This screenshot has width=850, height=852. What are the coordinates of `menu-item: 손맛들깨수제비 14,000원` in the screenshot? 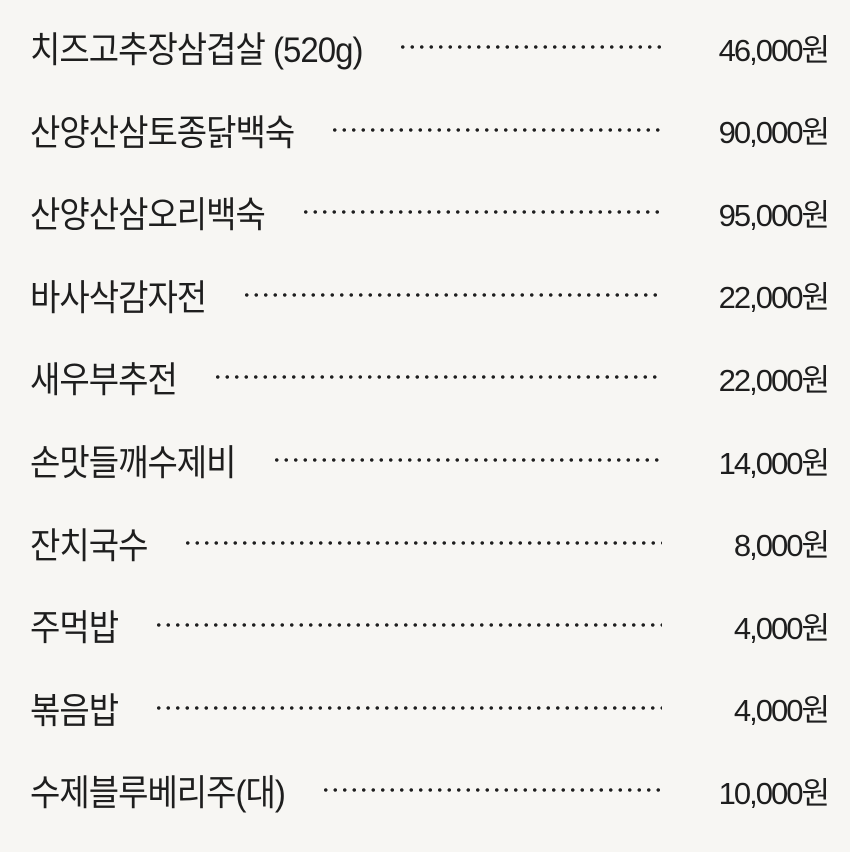 It's located at (430, 460).